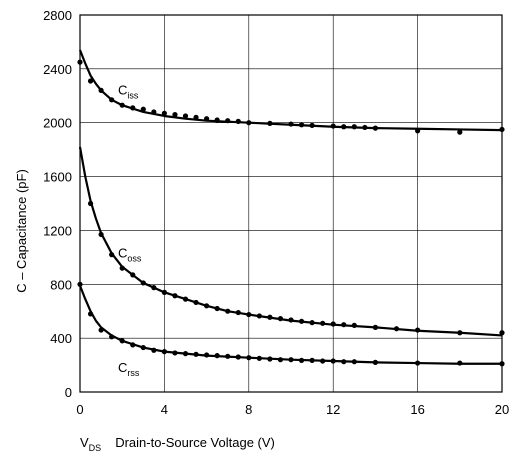  Describe the element at coordinates (248, 409) in the screenshot. I see `x-tick-label: 8` at that location.